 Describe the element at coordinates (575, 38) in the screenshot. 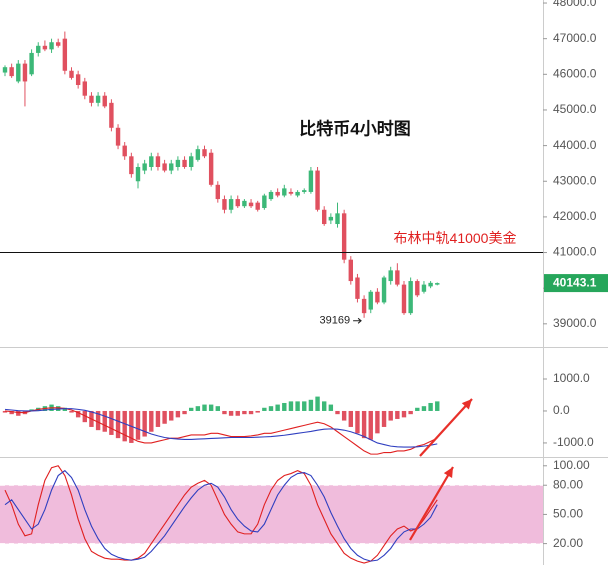

I see `y-tick-label: 47000.0` at that location.